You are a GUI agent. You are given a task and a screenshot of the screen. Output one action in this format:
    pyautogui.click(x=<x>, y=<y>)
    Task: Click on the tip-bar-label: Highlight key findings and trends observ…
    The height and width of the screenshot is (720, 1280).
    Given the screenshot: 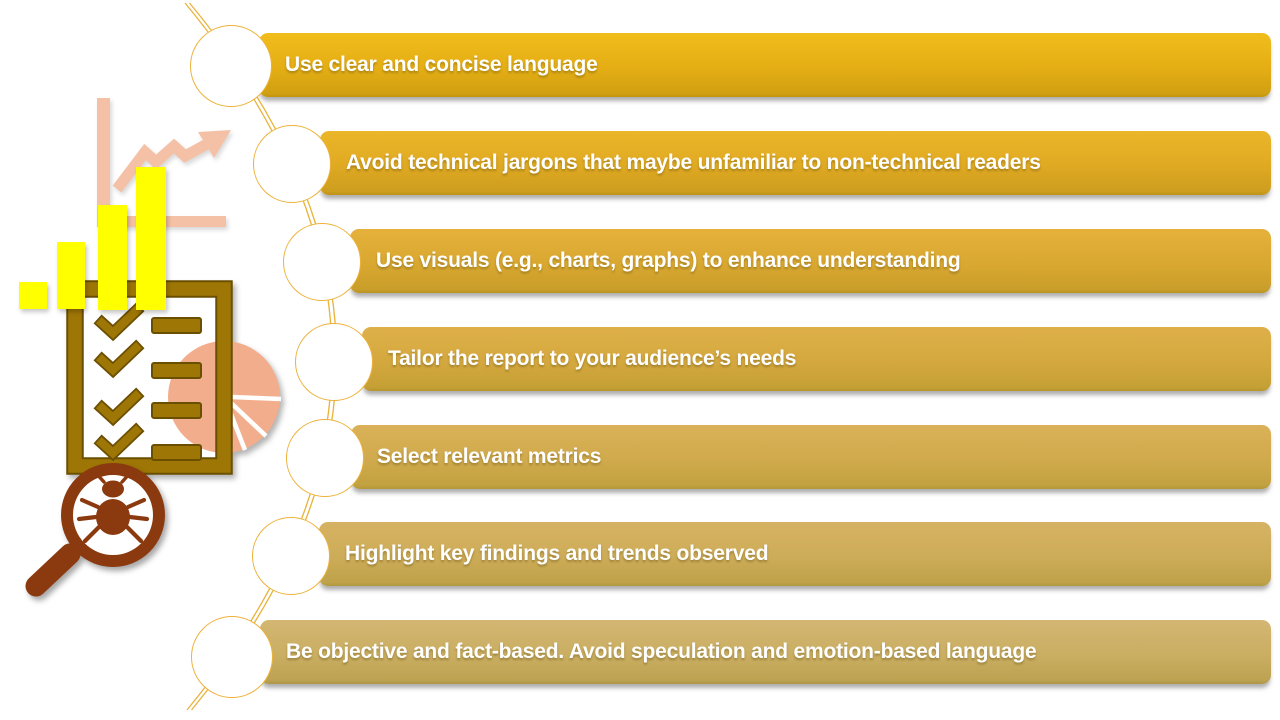 What is the action you would take?
    pyautogui.click(x=557, y=553)
    